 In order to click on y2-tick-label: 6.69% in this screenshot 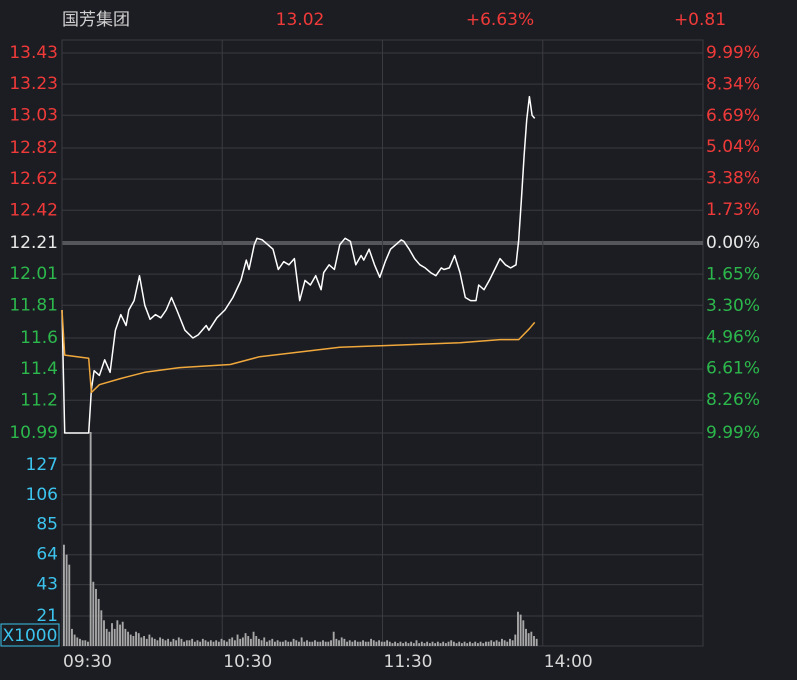, I will do `click(733, 116)`.